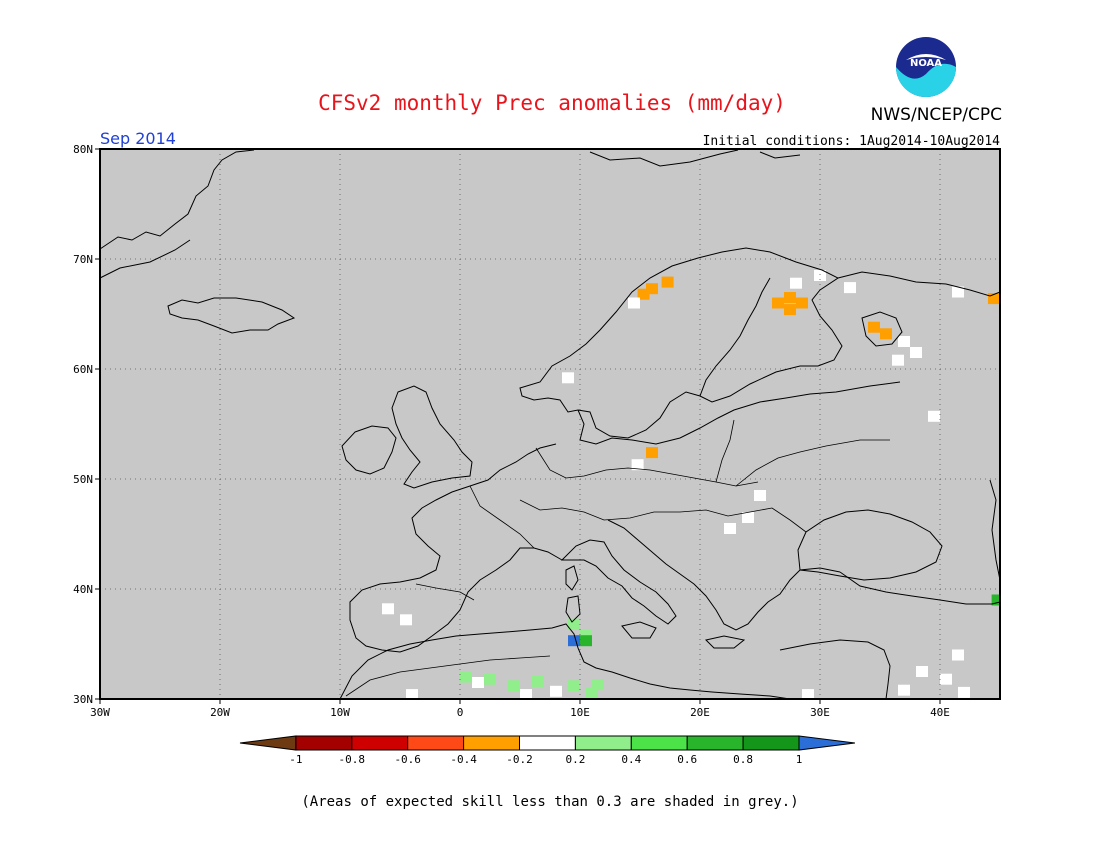 This screenshot has width=1100, height=850. Describe the element at coordinates (407, 759) in the screenshot. I see `colorbar-label: -0.6` at that location.